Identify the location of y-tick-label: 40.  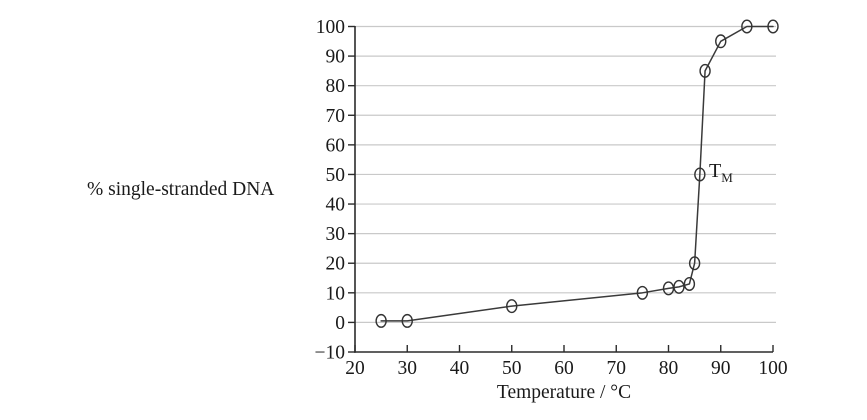
(336, 205).